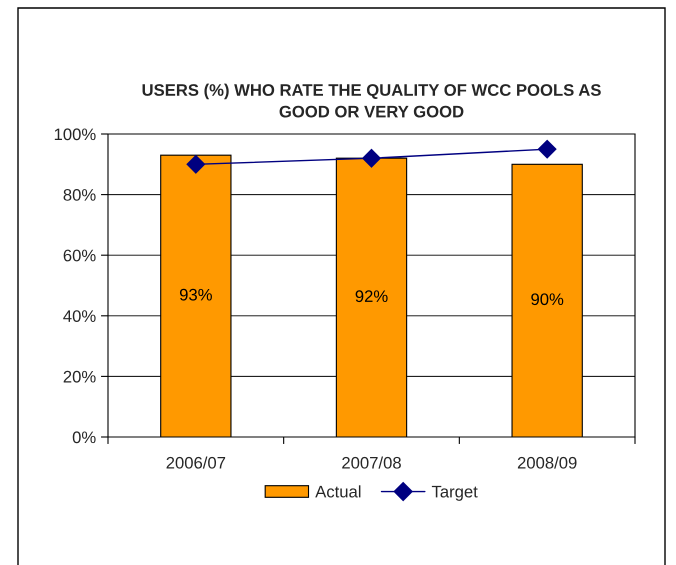 Image resolution: width=676 pixels, height=565 pixels. What do you see at coordinates (80, 195) in the screenshot?
I see `y-tick-label: 80%` at bounding box center [80, 195].